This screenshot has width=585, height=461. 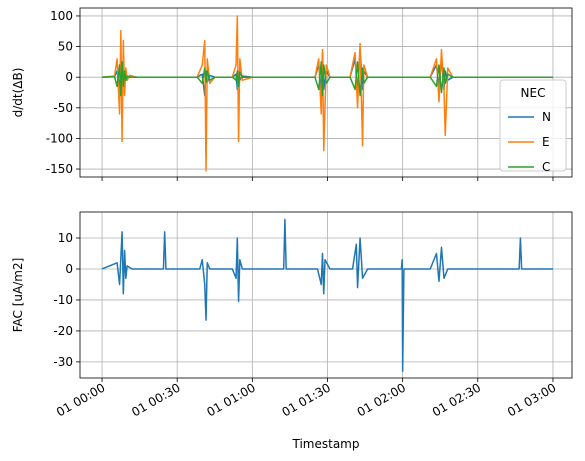 I want to click on legend-label: C, so click(x=546, y=167).